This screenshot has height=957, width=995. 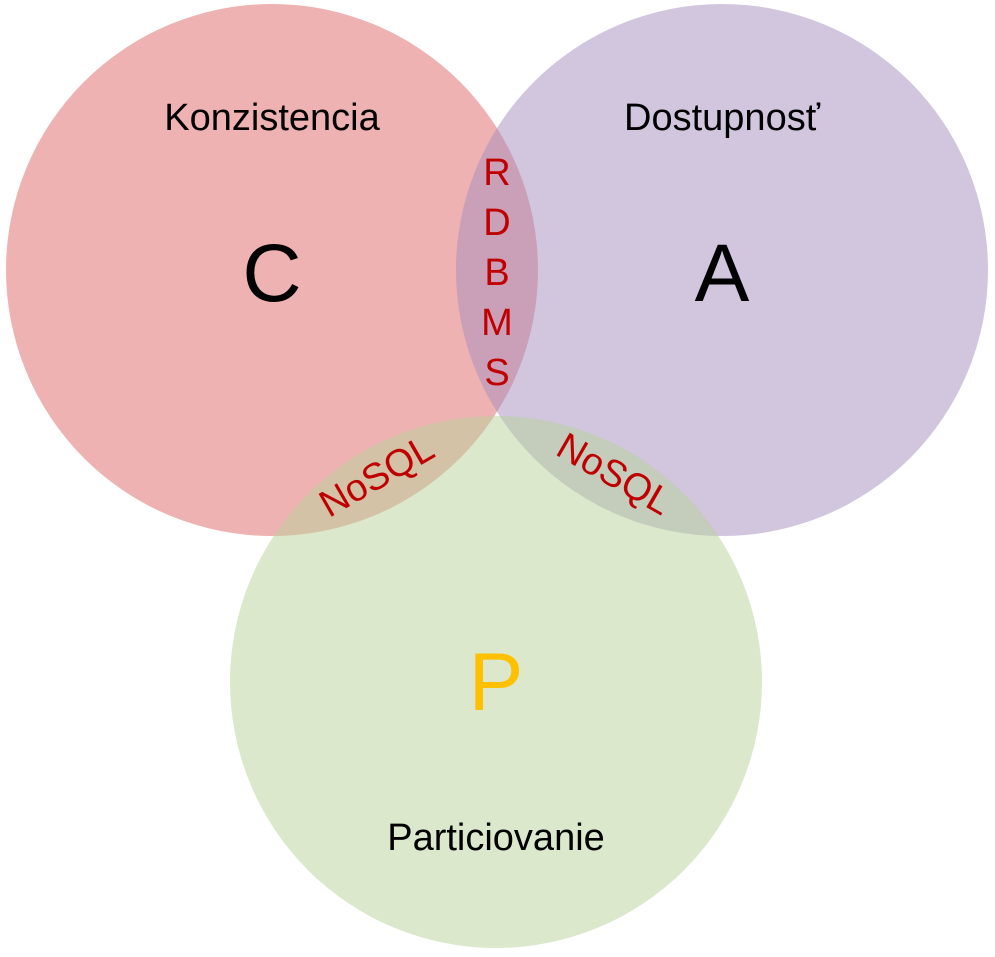 What do you see at coordinates (272, 118) in the screenshot?
I see `label-consistency: Konzistencia` at bounding box center [272, 118].